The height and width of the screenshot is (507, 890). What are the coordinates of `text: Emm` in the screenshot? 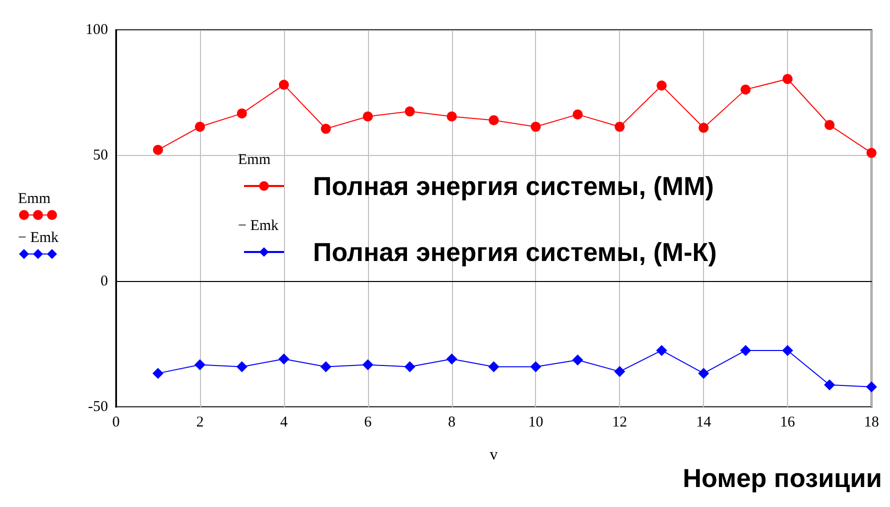 It's located at (35, 199).